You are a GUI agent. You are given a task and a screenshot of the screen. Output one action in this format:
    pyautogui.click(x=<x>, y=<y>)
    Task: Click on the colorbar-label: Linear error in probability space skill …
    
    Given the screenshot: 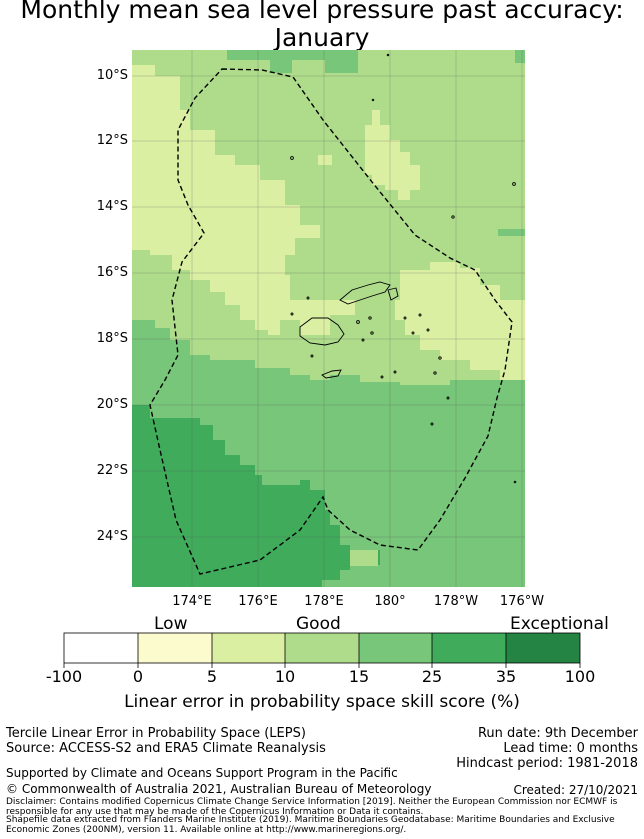 What is the action you would take?
    pyautogui.click(x=322, y=702)
    